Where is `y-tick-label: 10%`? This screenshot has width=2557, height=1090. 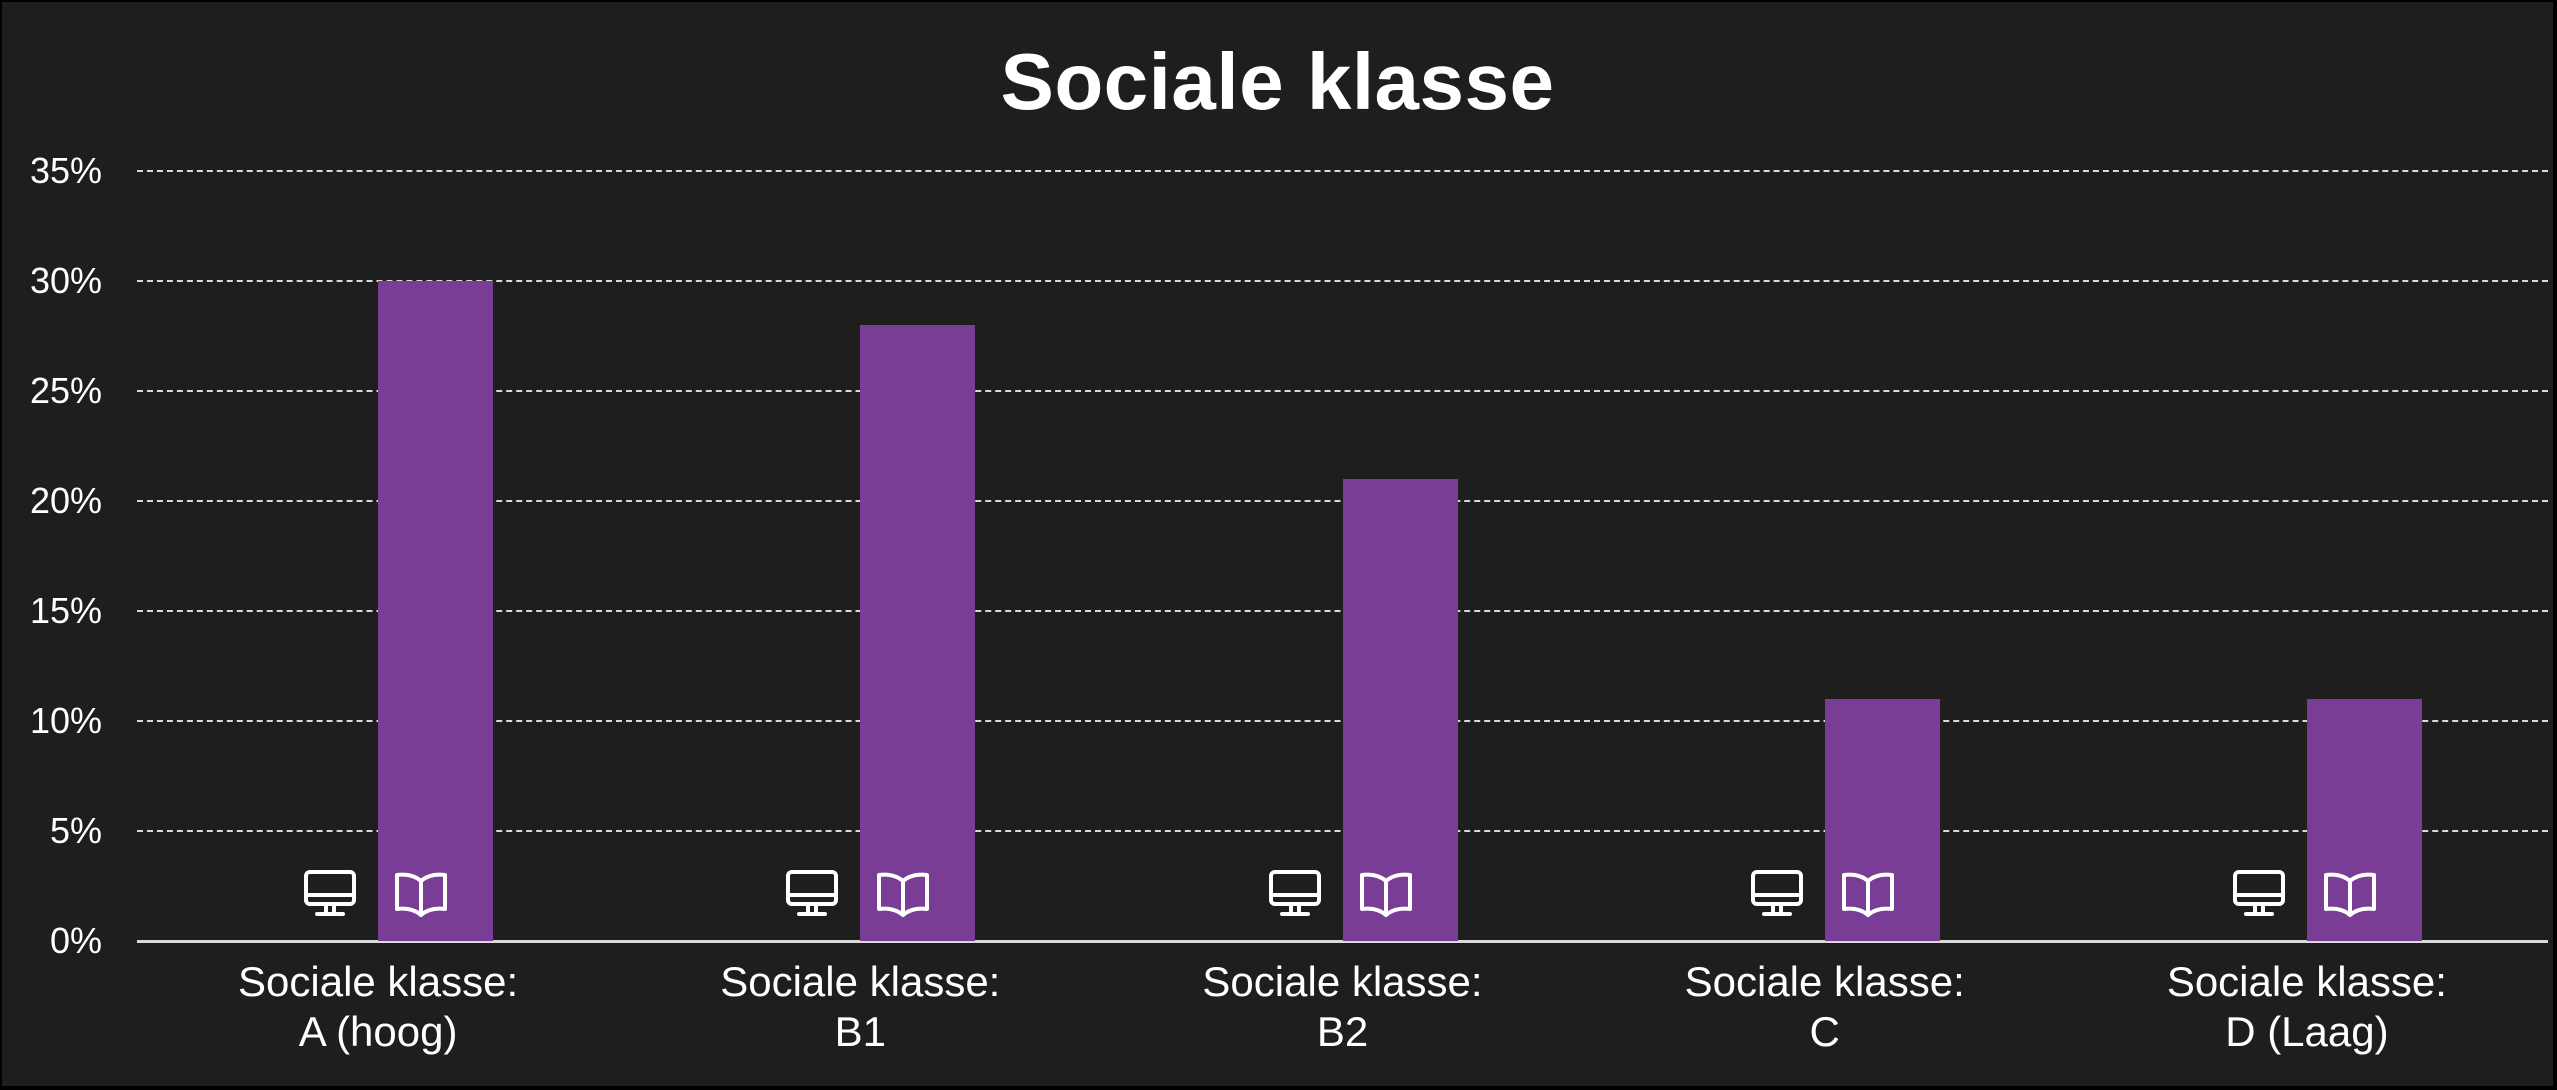 y-tick-label: 10% is located at coordinates (65, 720).